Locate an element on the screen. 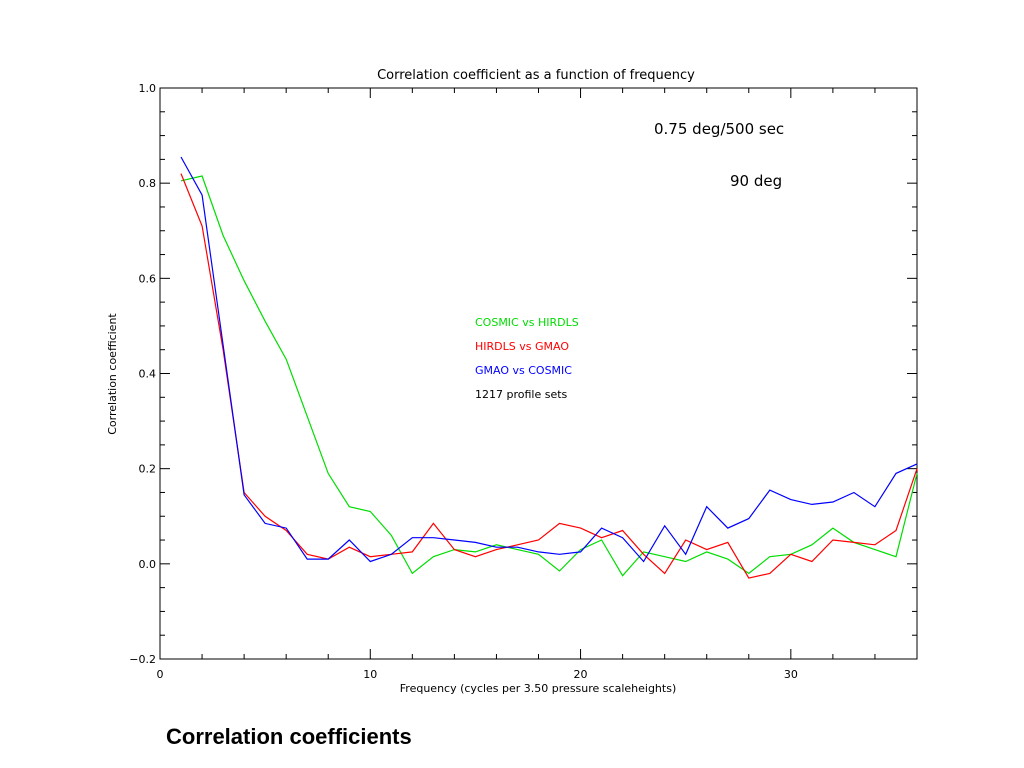 The image size is (1024, 768). y-axis-label: Correlation coefficient is located at coordinates (112, 374).